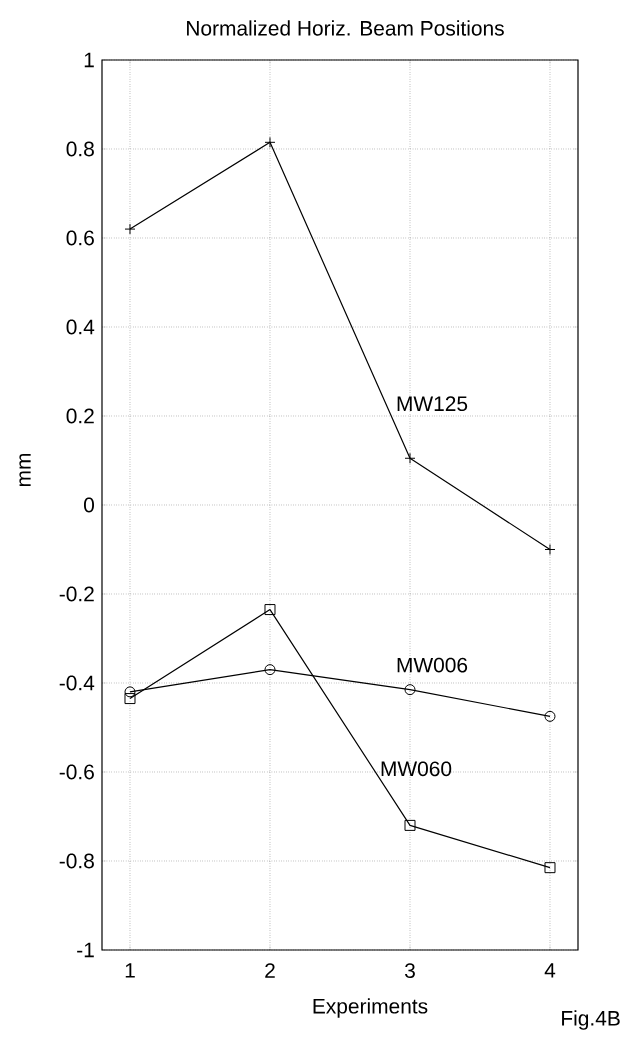 This screenshot has height=1043, width=630. What do you see at coordinates (270, 970) in the screenshot?
I see `x-tick-label: 2` at bounding box center [270, 970].